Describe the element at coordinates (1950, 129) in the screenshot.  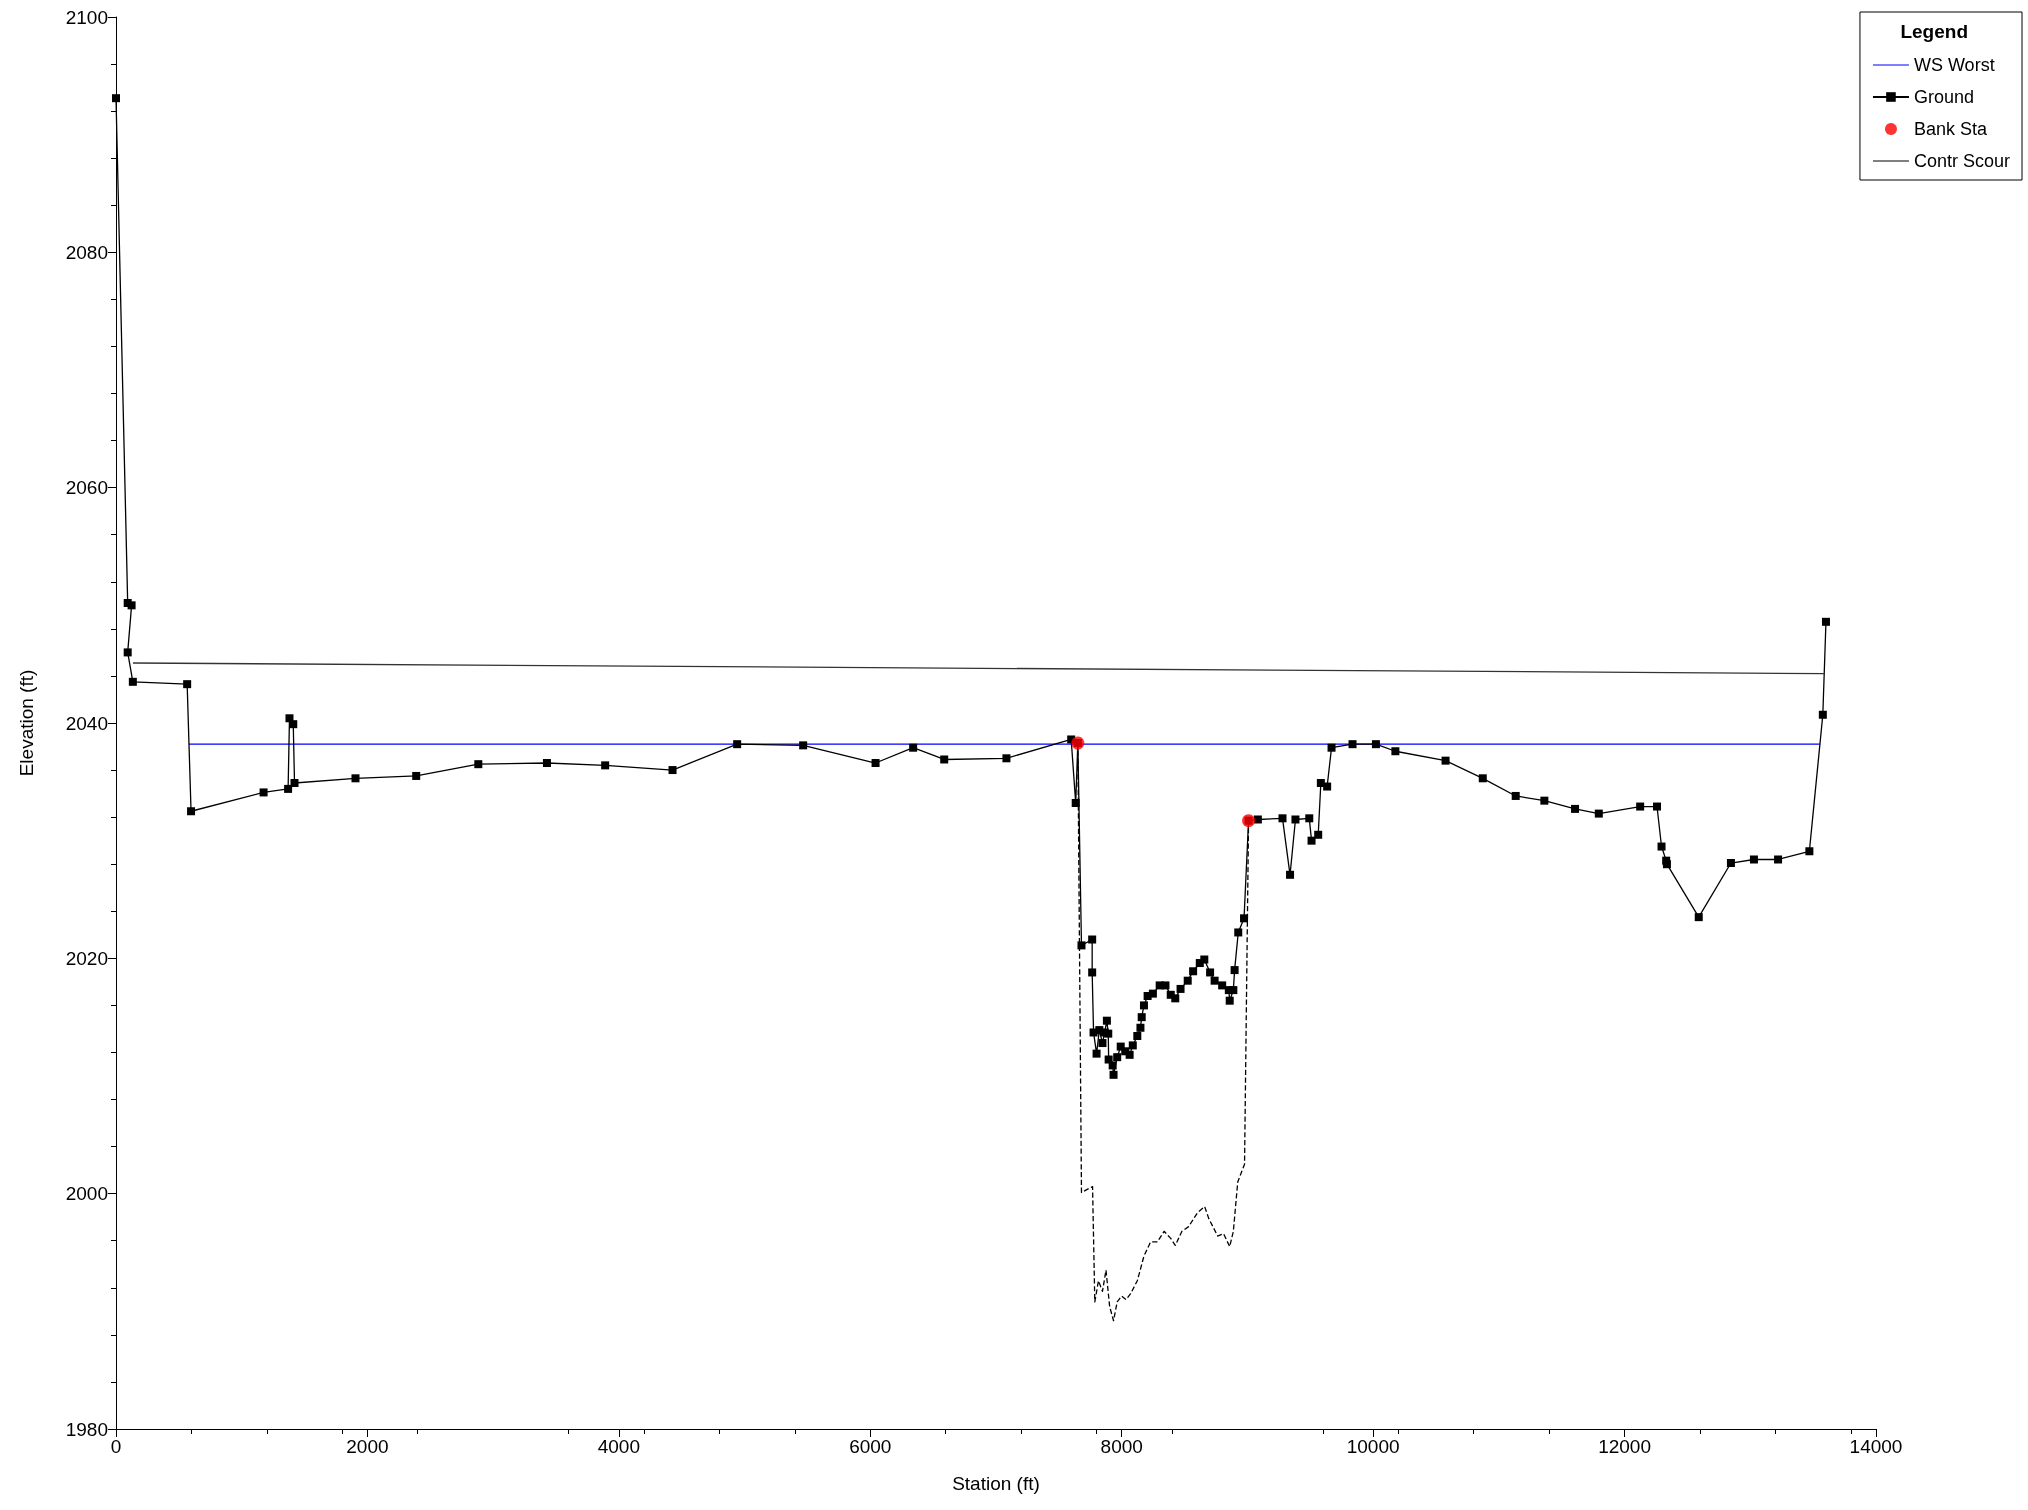
I see `legend-label: Bank Sta` at that location.